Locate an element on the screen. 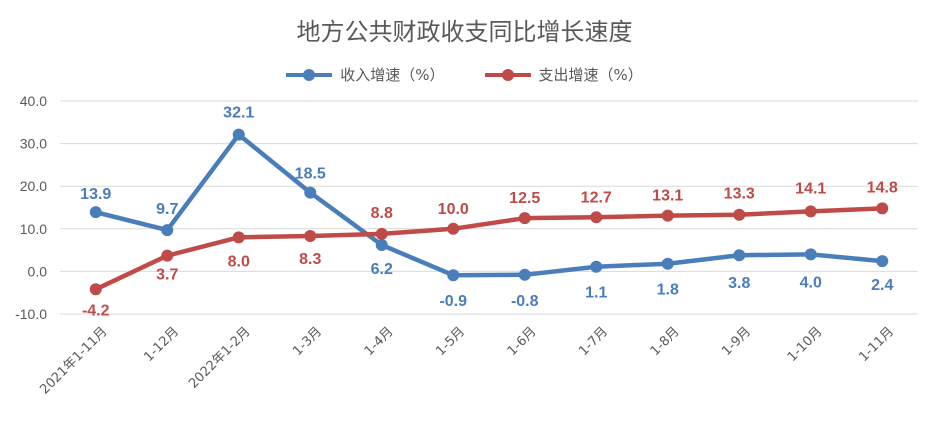 This screenshot has width=929, height=435. data-label-income: 2.4 is located at coordinates (882, 285).